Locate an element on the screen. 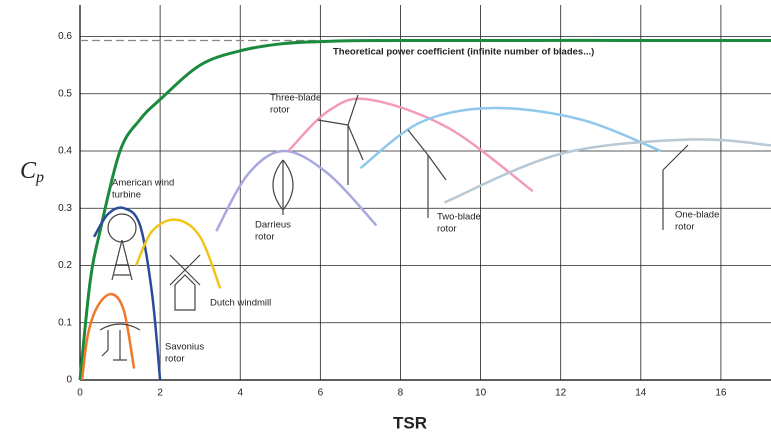  curve-label: One-blade is located at coordinates (697, 215).